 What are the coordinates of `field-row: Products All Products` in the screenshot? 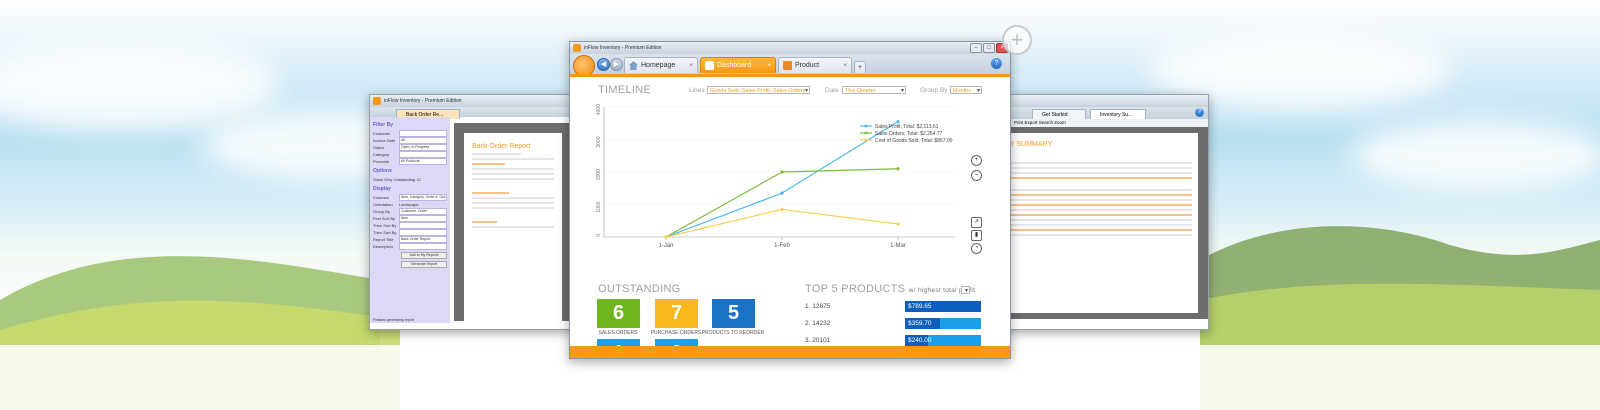 It's located at (410, 161).